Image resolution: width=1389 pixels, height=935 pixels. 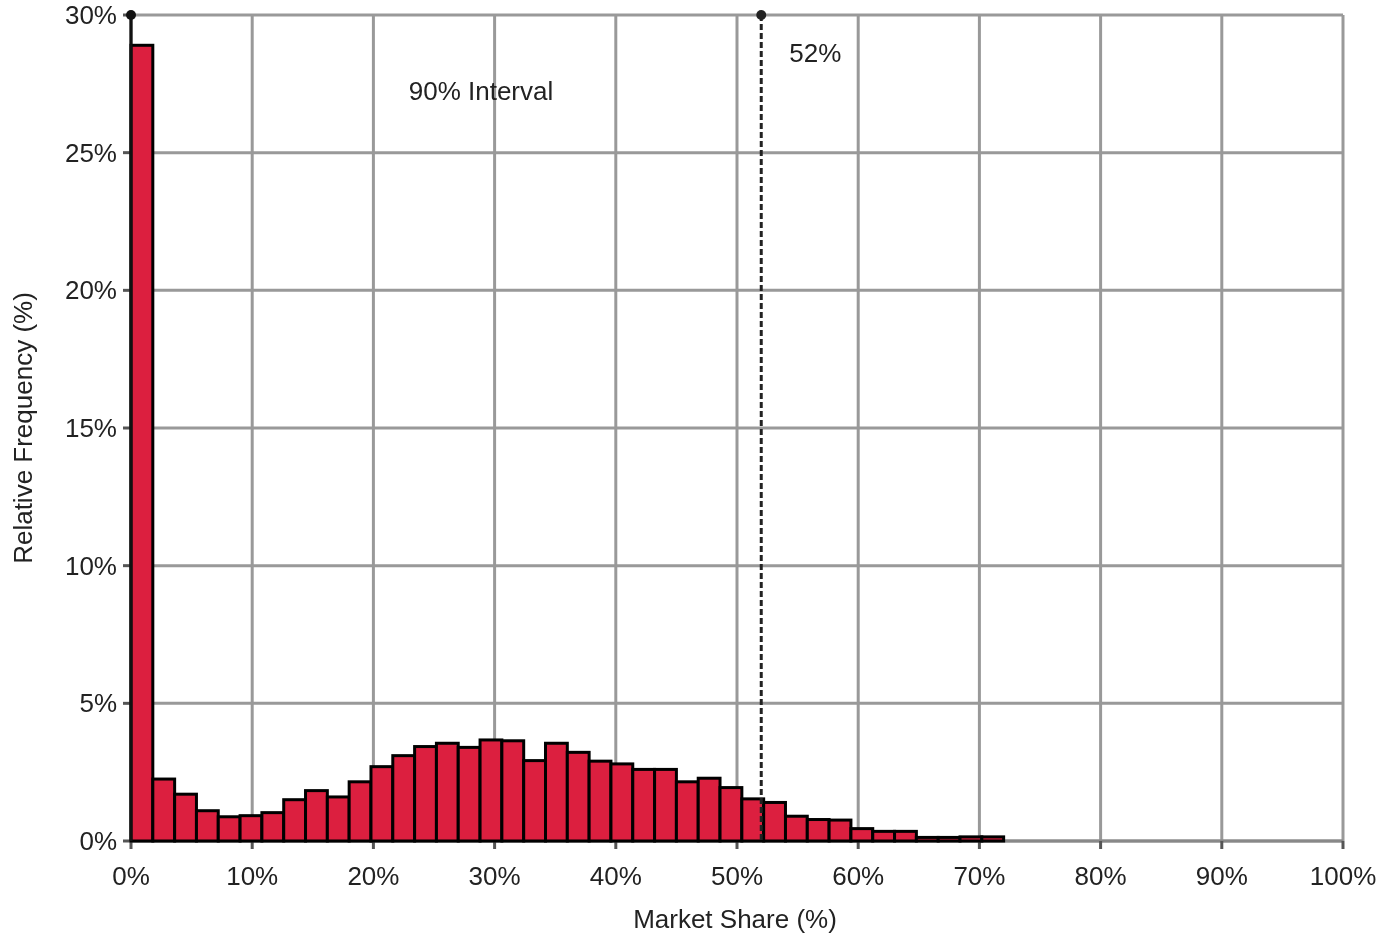 I want to click on y-tick-label: 20%, so click(x=90, y=290).